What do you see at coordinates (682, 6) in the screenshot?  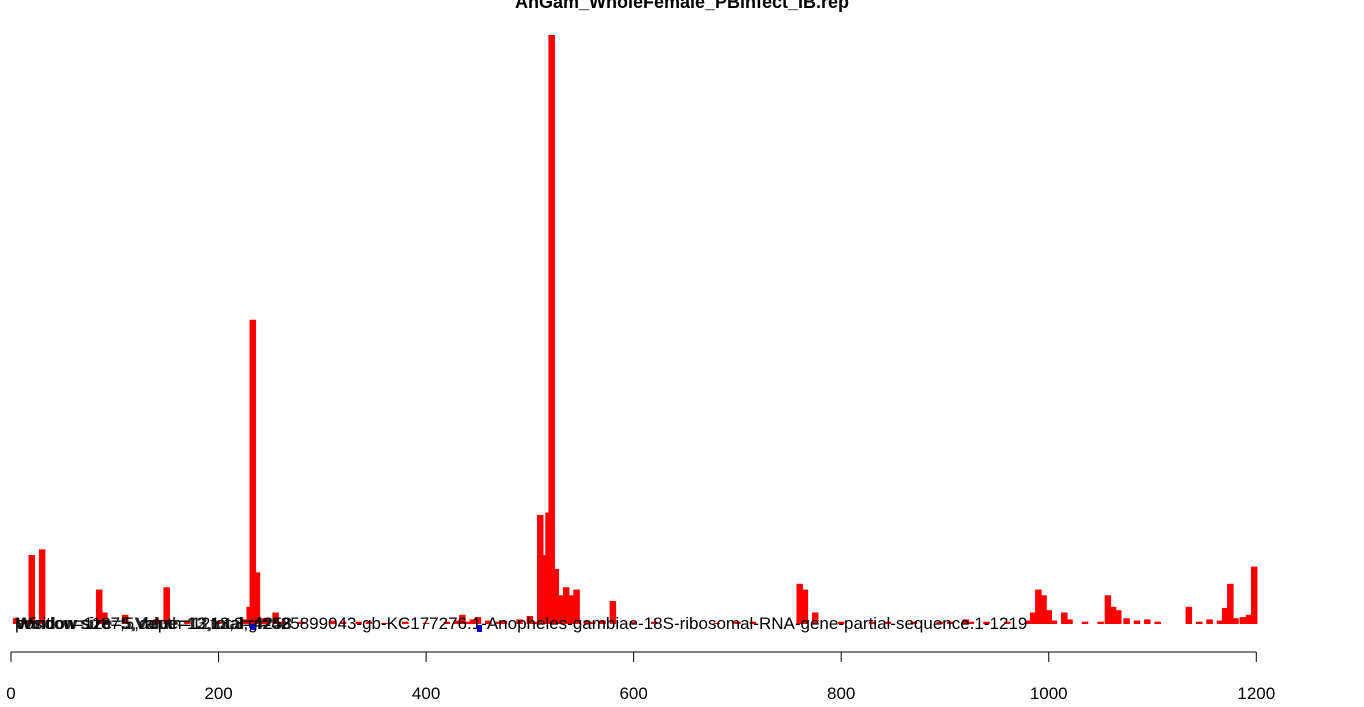 I see `chart-title: AnGam_WholeFemale_PBinfect_IB.rep` at bounding box center [682, 6].